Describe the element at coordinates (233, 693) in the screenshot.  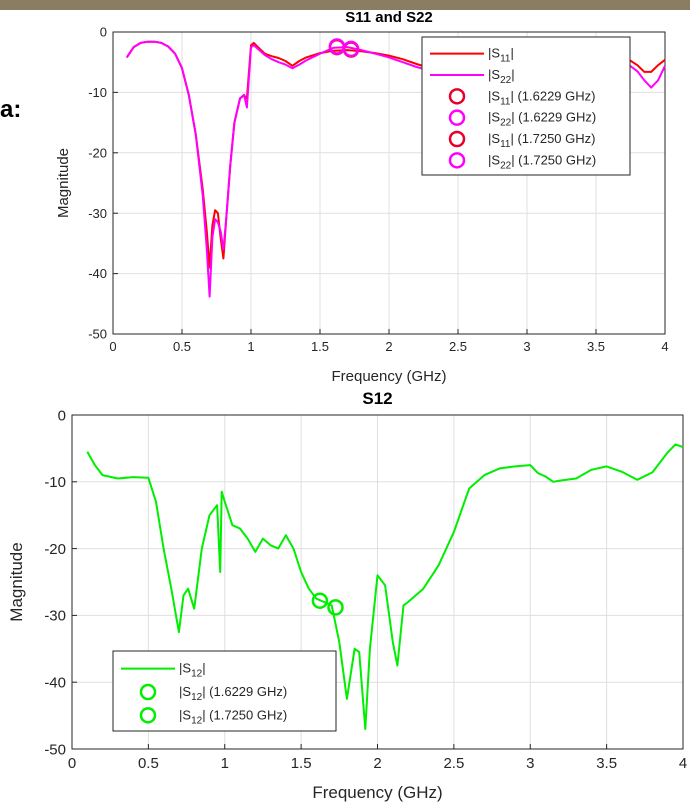
I see `legend-entry-label: |S12| (1.6229 GHz)` at that location.